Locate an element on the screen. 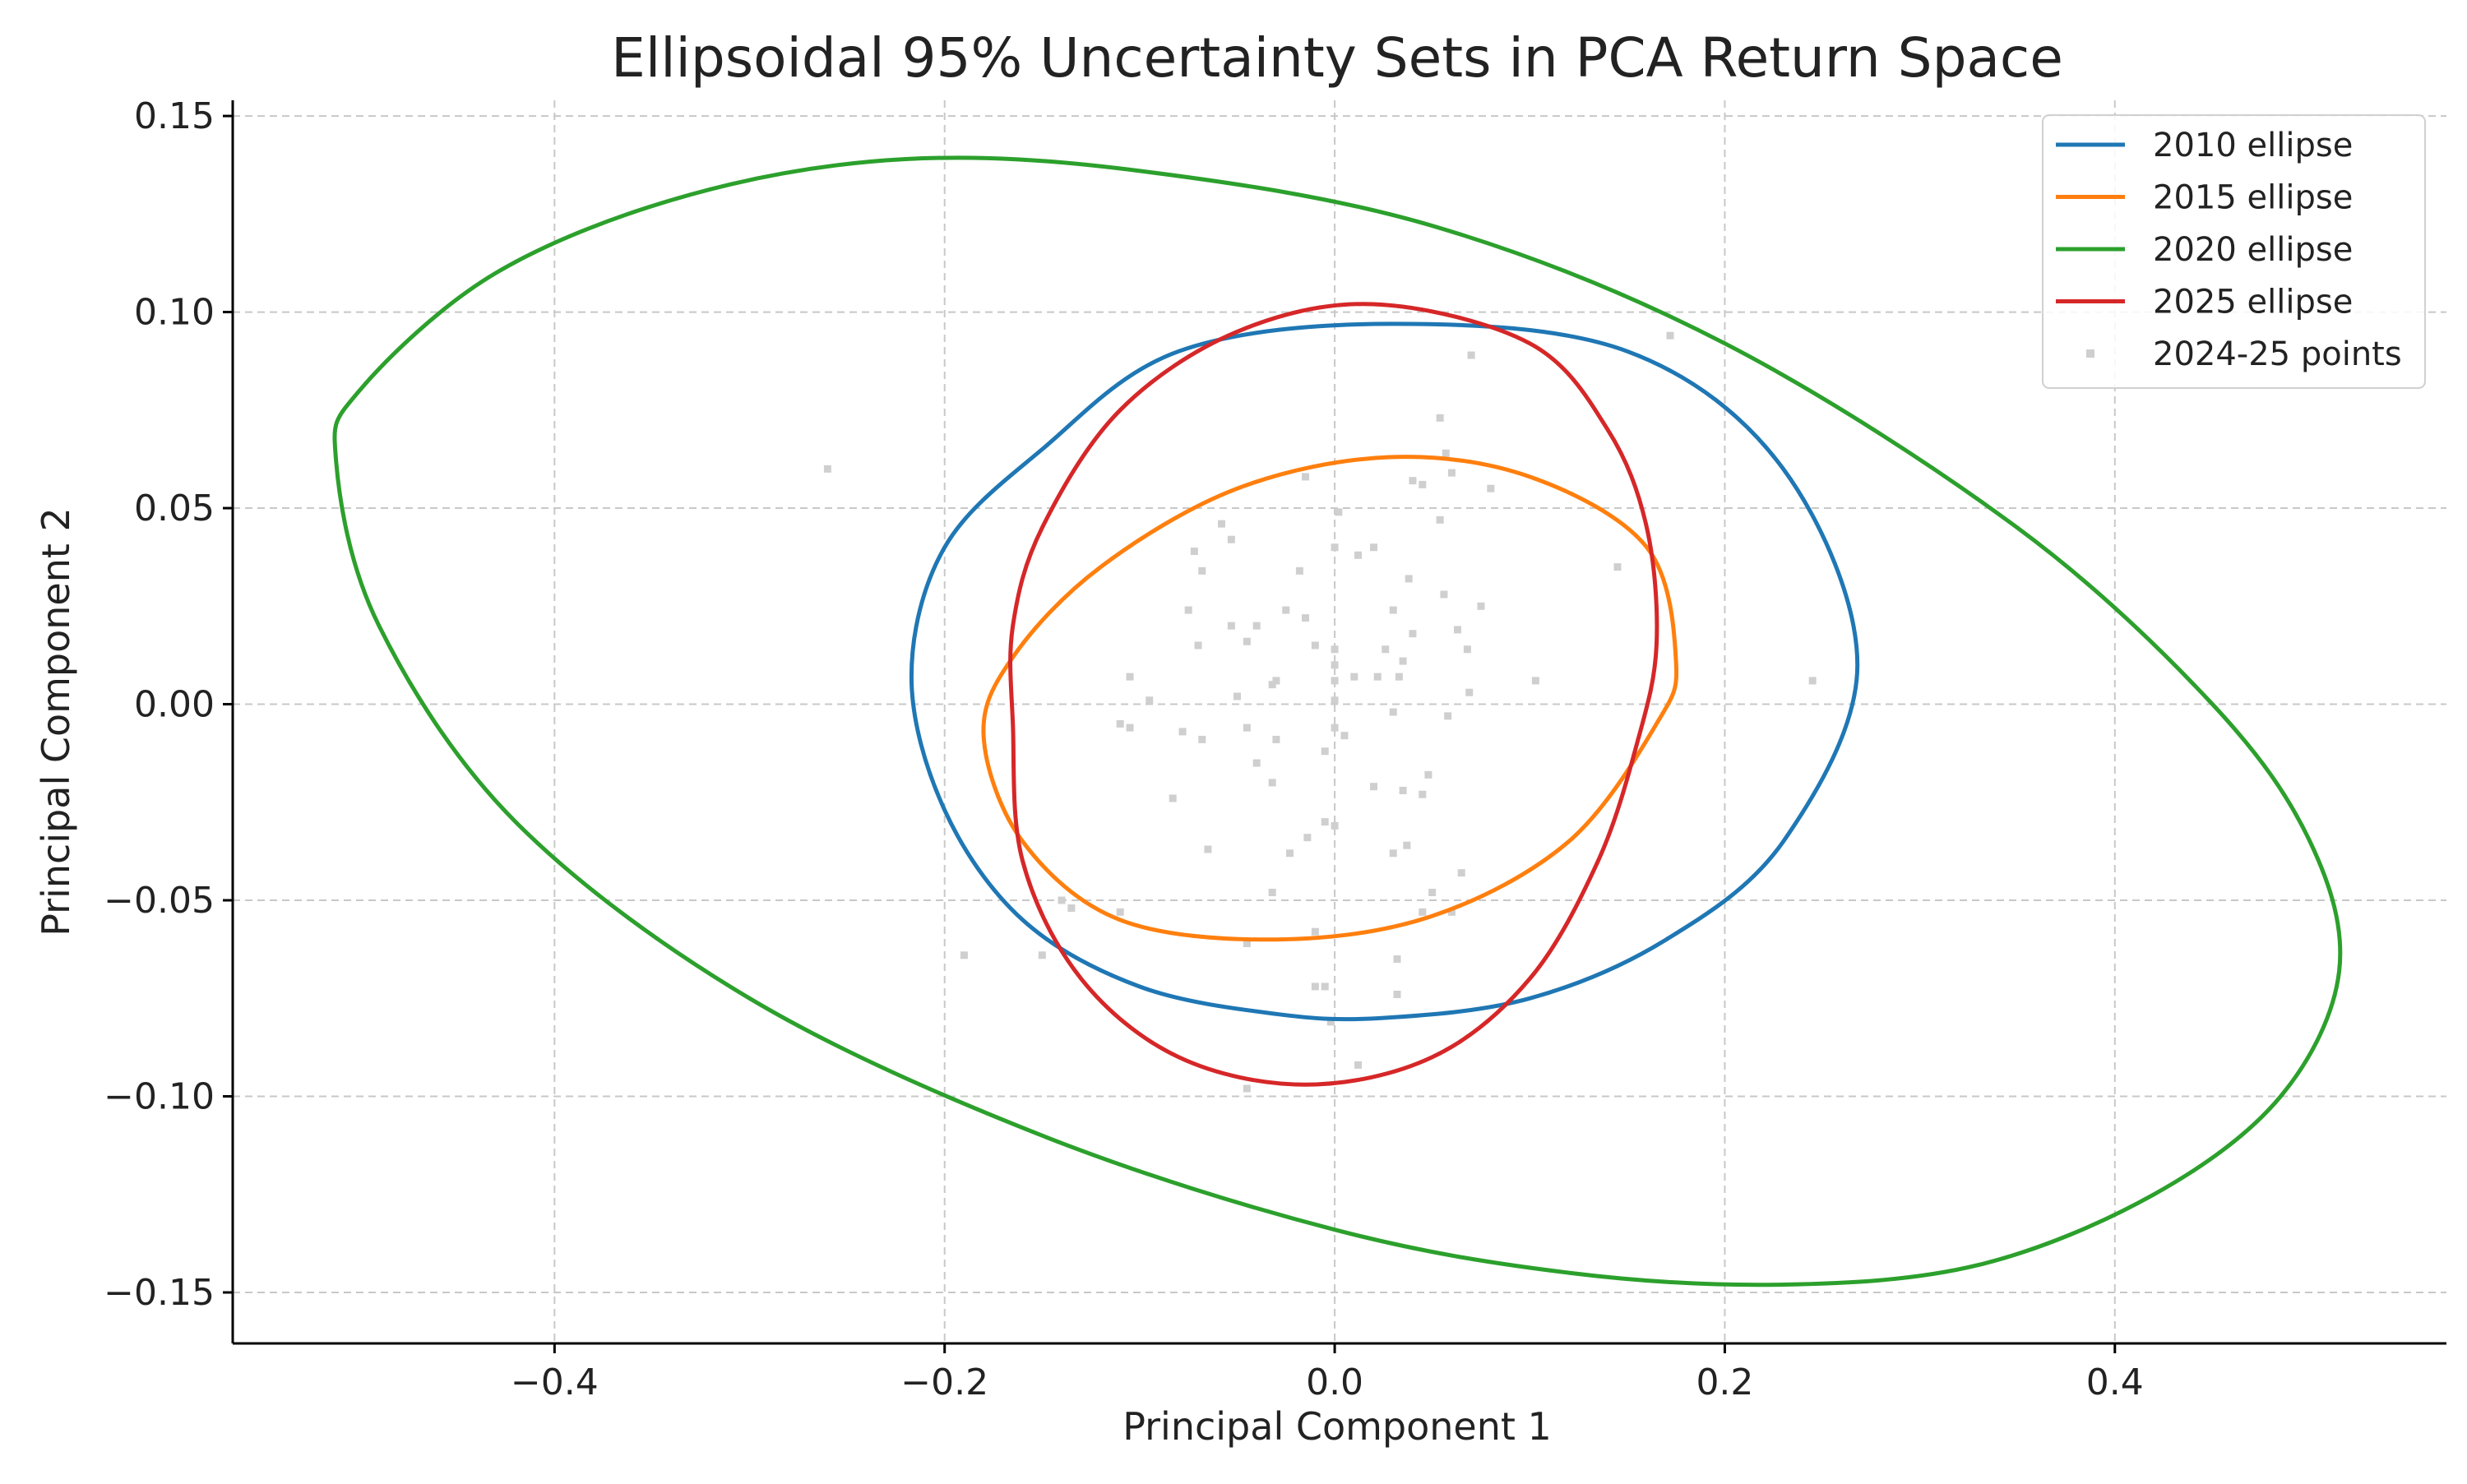 Image resolution: width=2467 pixels, height=1484 pixels. legend-entry: 2015 ellipse is located at coordinates (2204, 198).